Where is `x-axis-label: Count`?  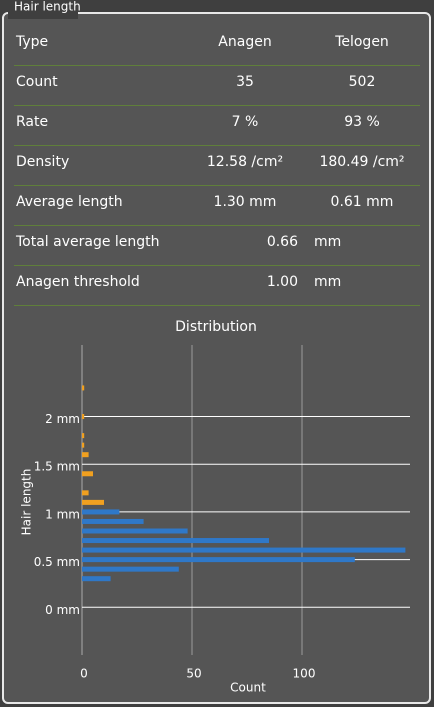 x-axis-label: Count is located at coordinates (248, 688).